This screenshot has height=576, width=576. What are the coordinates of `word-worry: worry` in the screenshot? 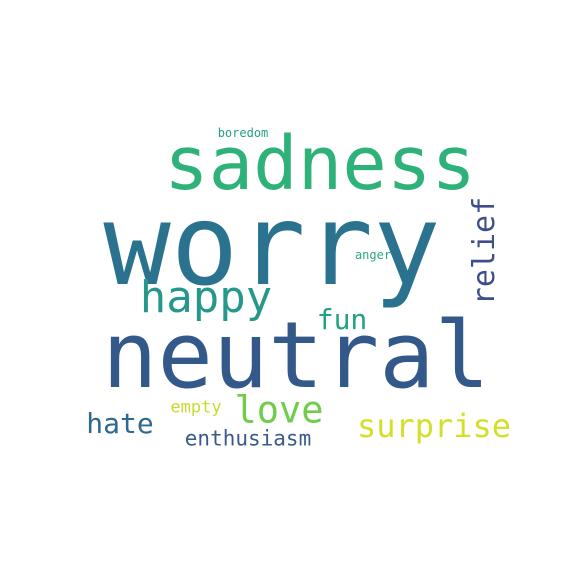 It's located at (272, 246).